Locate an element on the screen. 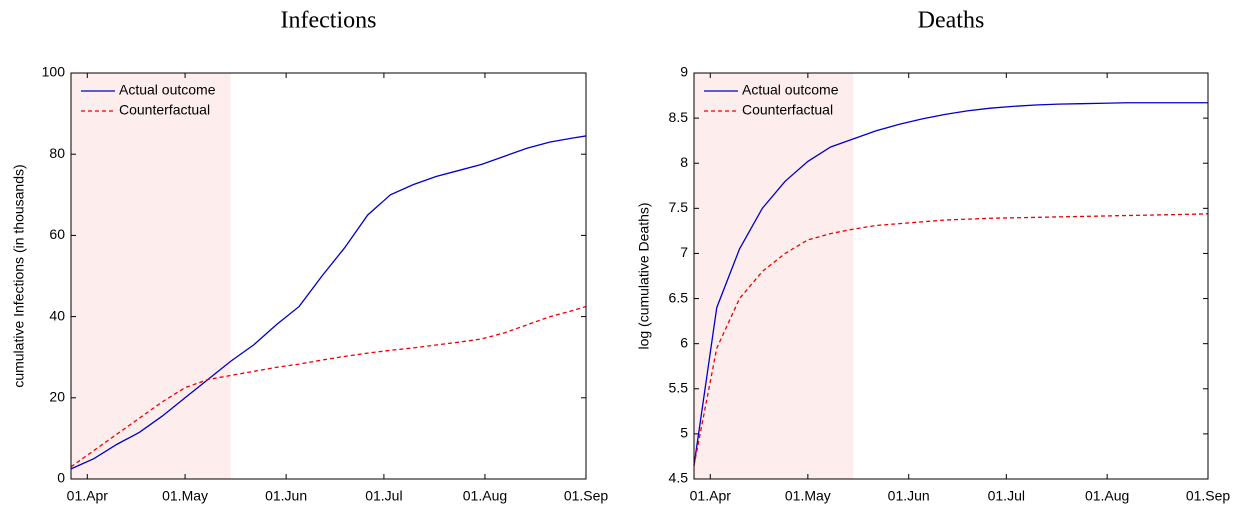  y-tick-label: 7 is located at coordinates (684, 252).